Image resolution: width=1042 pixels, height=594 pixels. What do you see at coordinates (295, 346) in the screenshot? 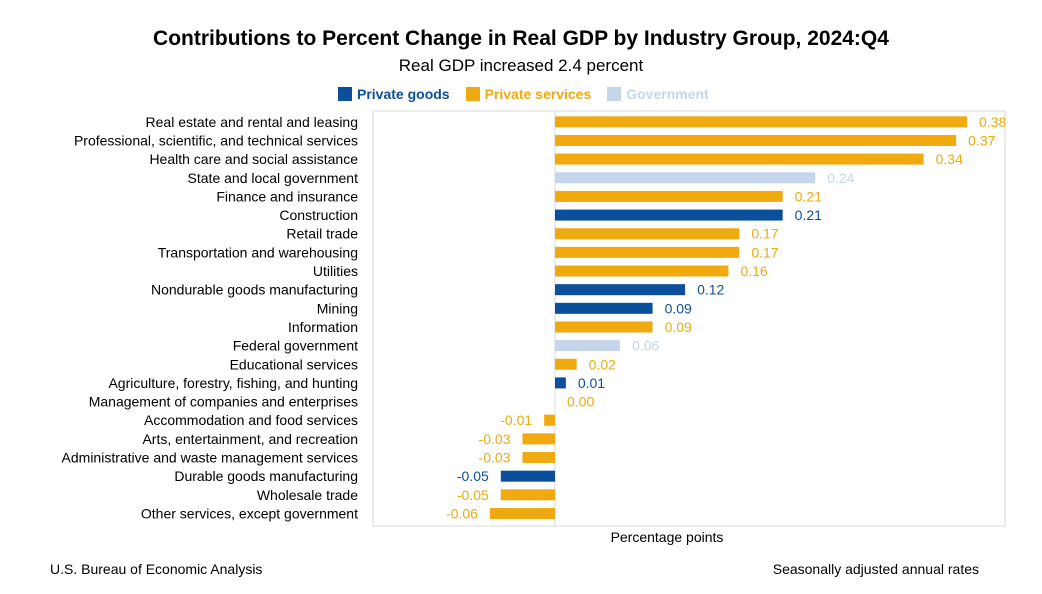
I see `category-label: Federal government` at bounding box center [295, 346].